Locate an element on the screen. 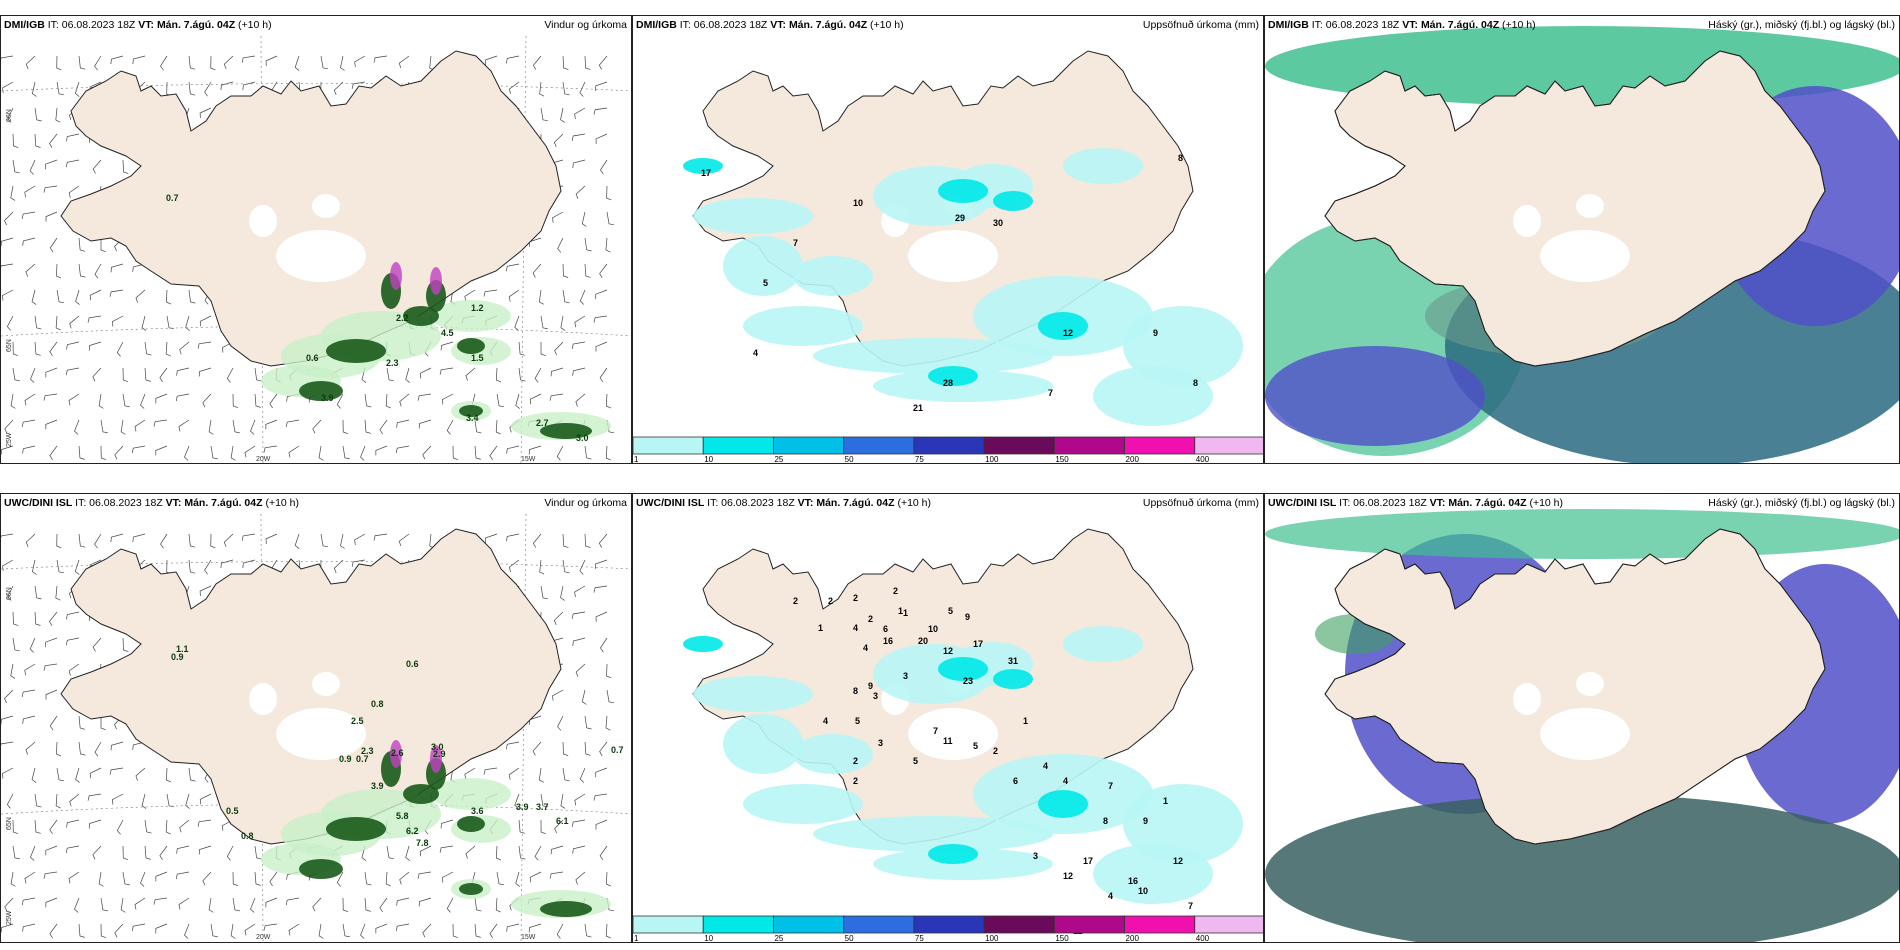 Image resolution: width=1900 pixels, height=950 pixels. value-label: 3.4 is located at coordinates (472, 418).